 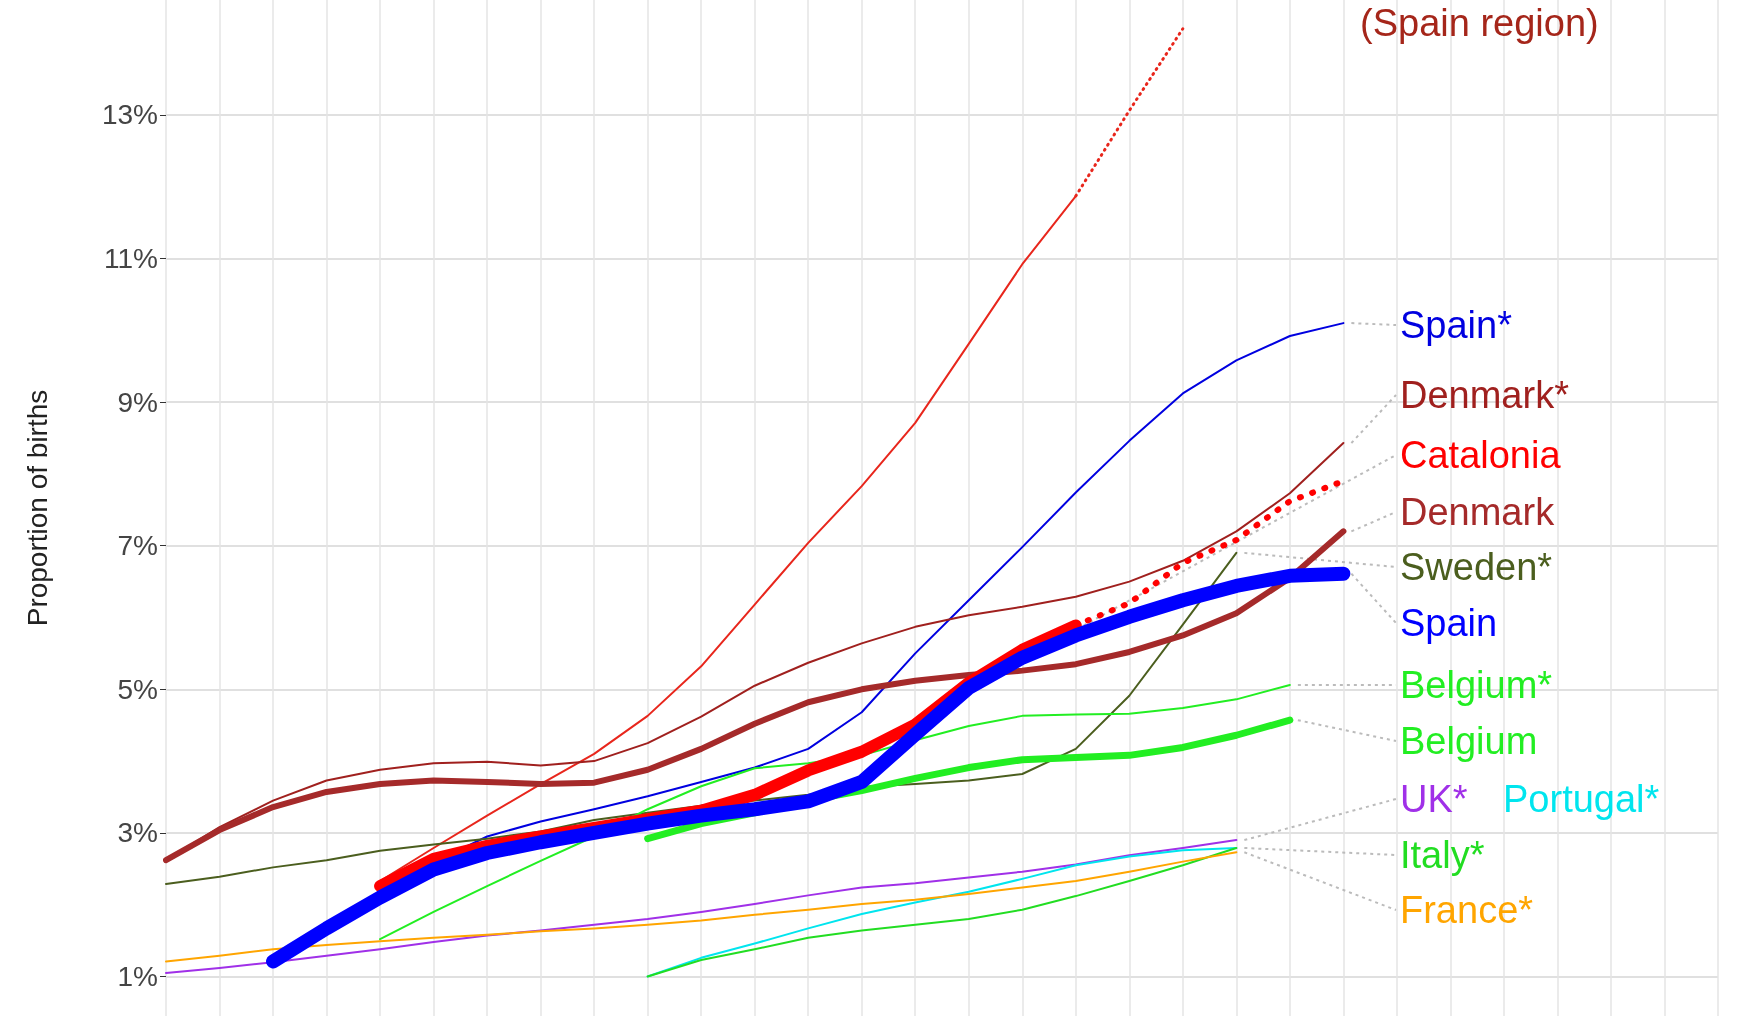 What do you see at coordinates (1467, 910) in the screenshot?
I see `text: France*` at bounding box center [1467, 910].